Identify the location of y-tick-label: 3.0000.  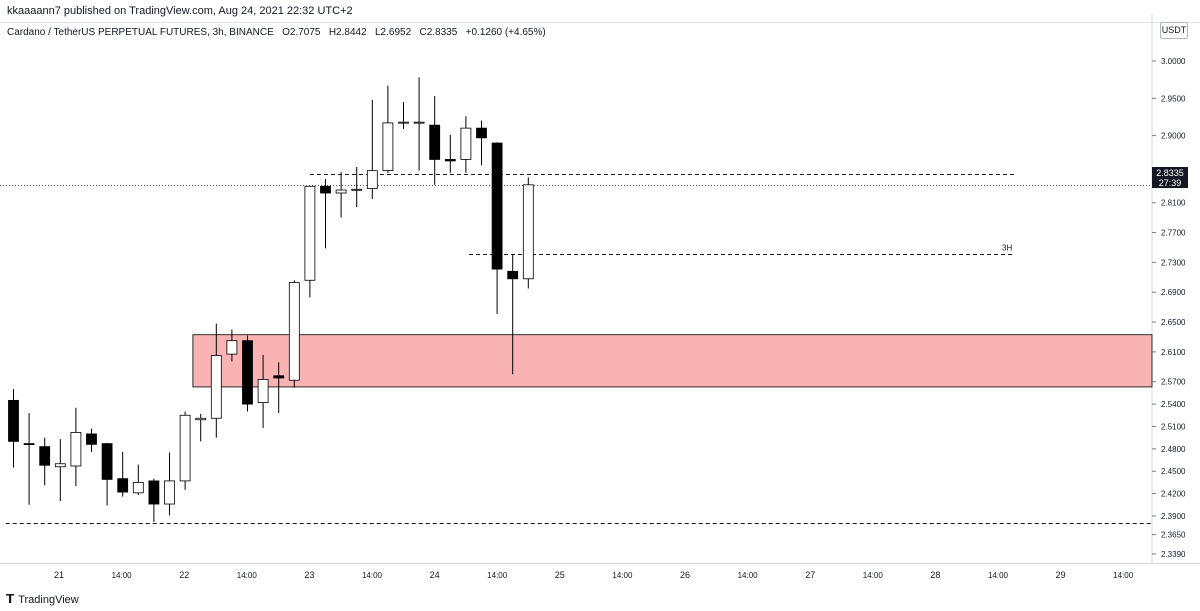
(1173, 61).